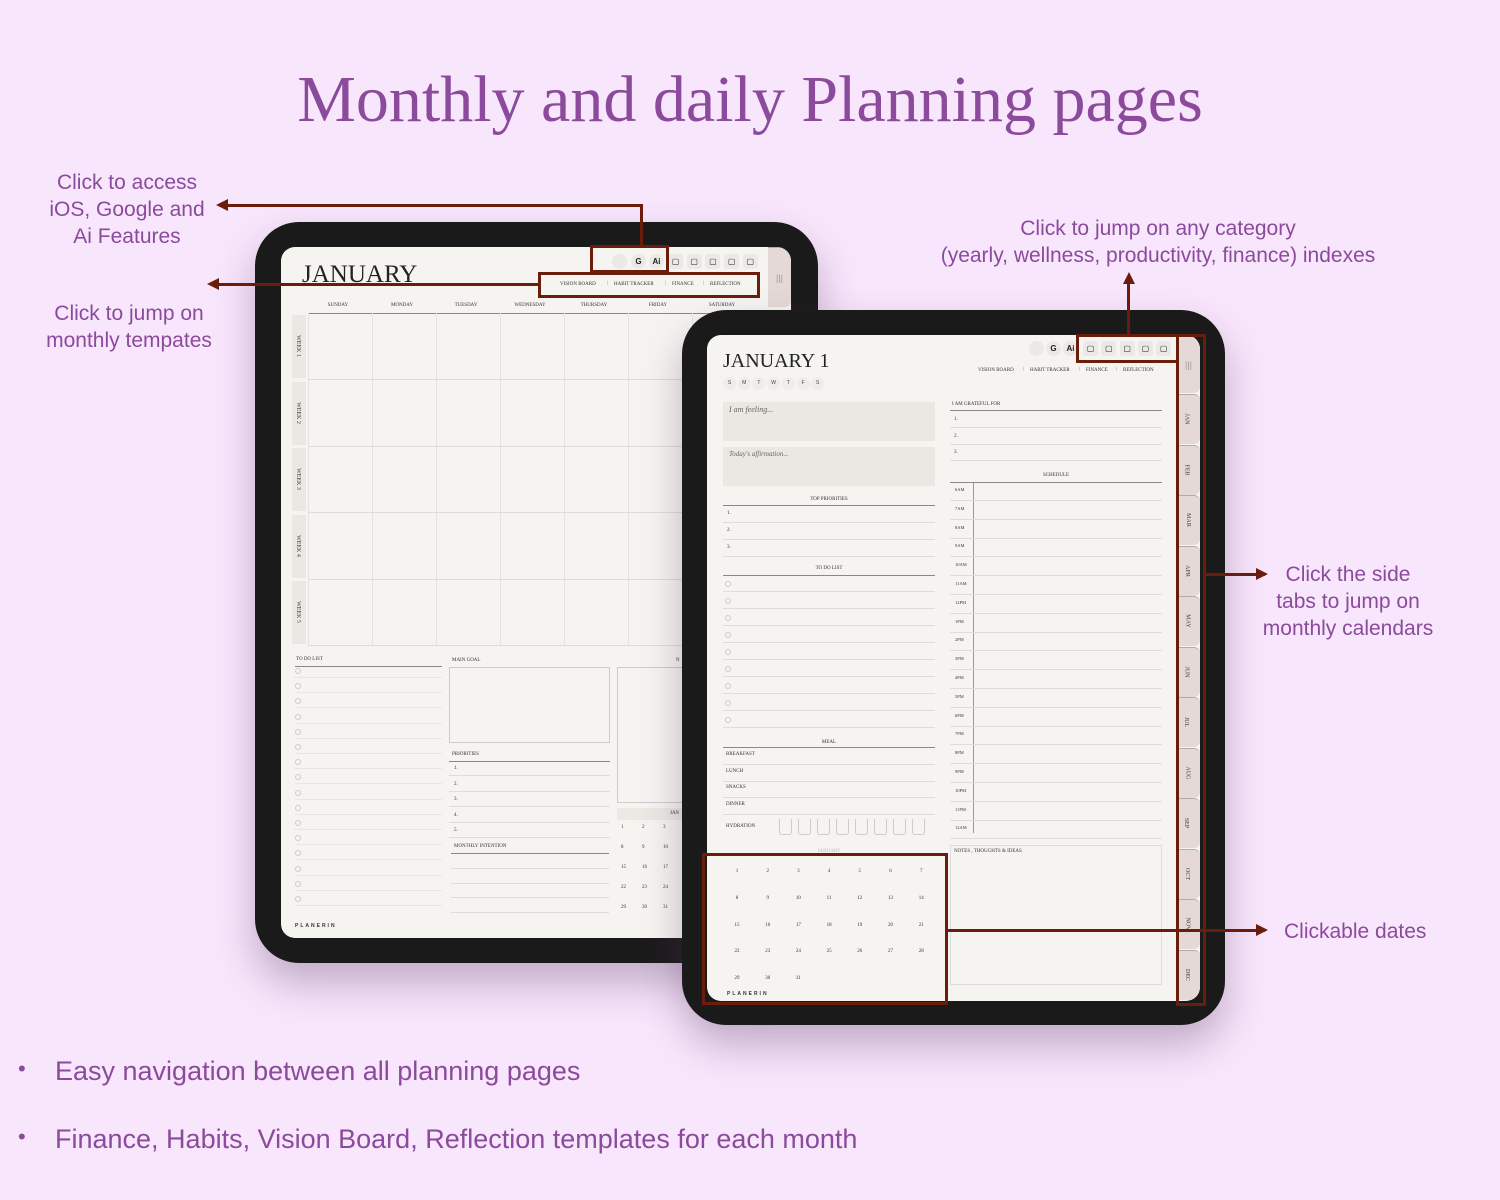 The width and height of the screenshot is (1500, 1200). What do you see at coordinates (798, 871) in the screenshot?
I see `calendar-date: 3` at bounding box center [798, 871].